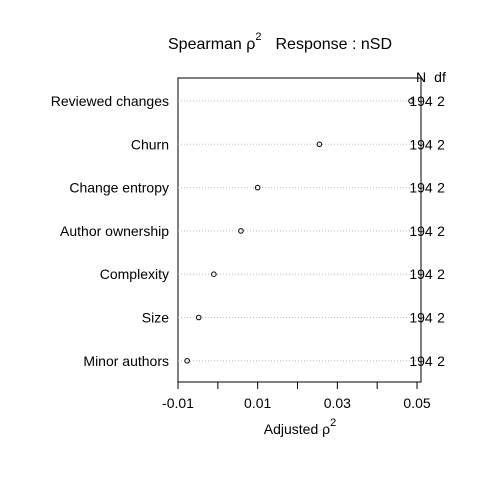 The width and height of the screenshot is (480, 480). Describe the element at coordinates (333, 423) in the screenshot. I see `x-axis-label-superscript: 2` at that location.